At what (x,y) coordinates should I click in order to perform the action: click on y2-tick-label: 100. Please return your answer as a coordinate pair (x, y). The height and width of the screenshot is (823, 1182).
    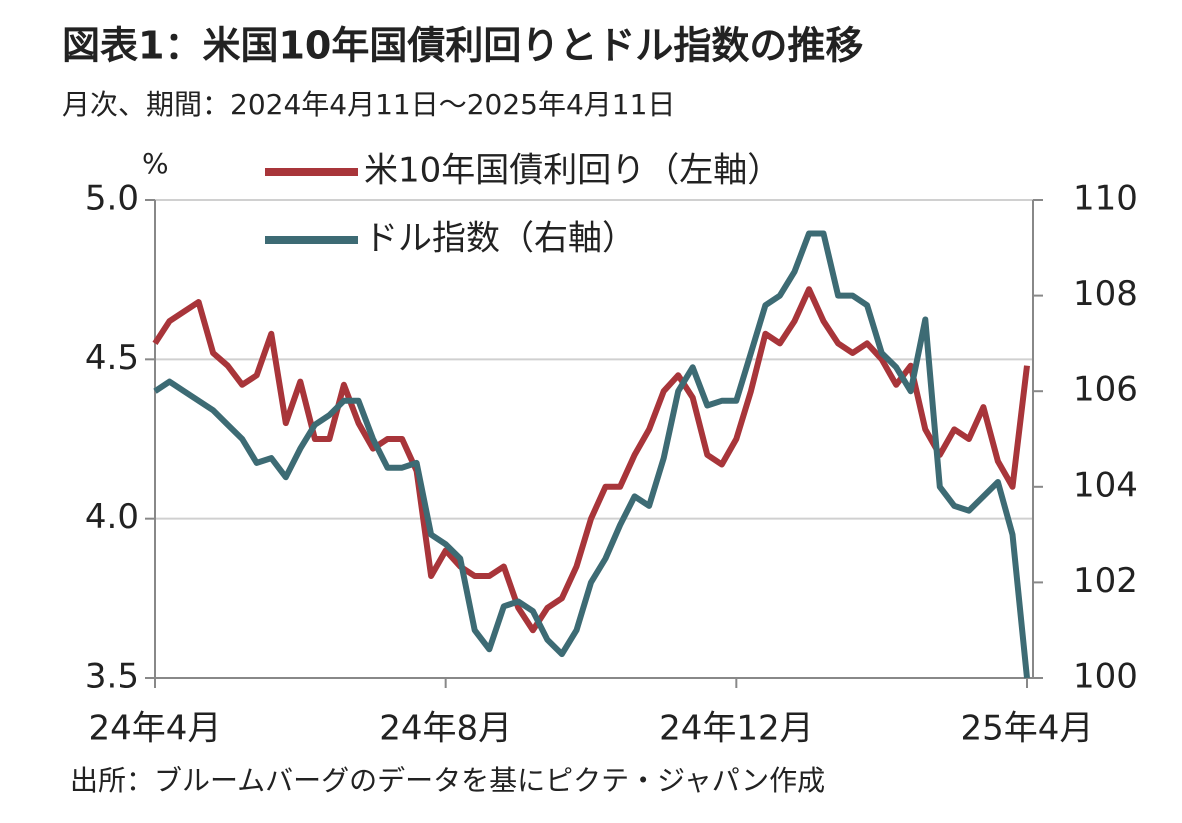
    Looking at the image, I should click on (1105, 677).